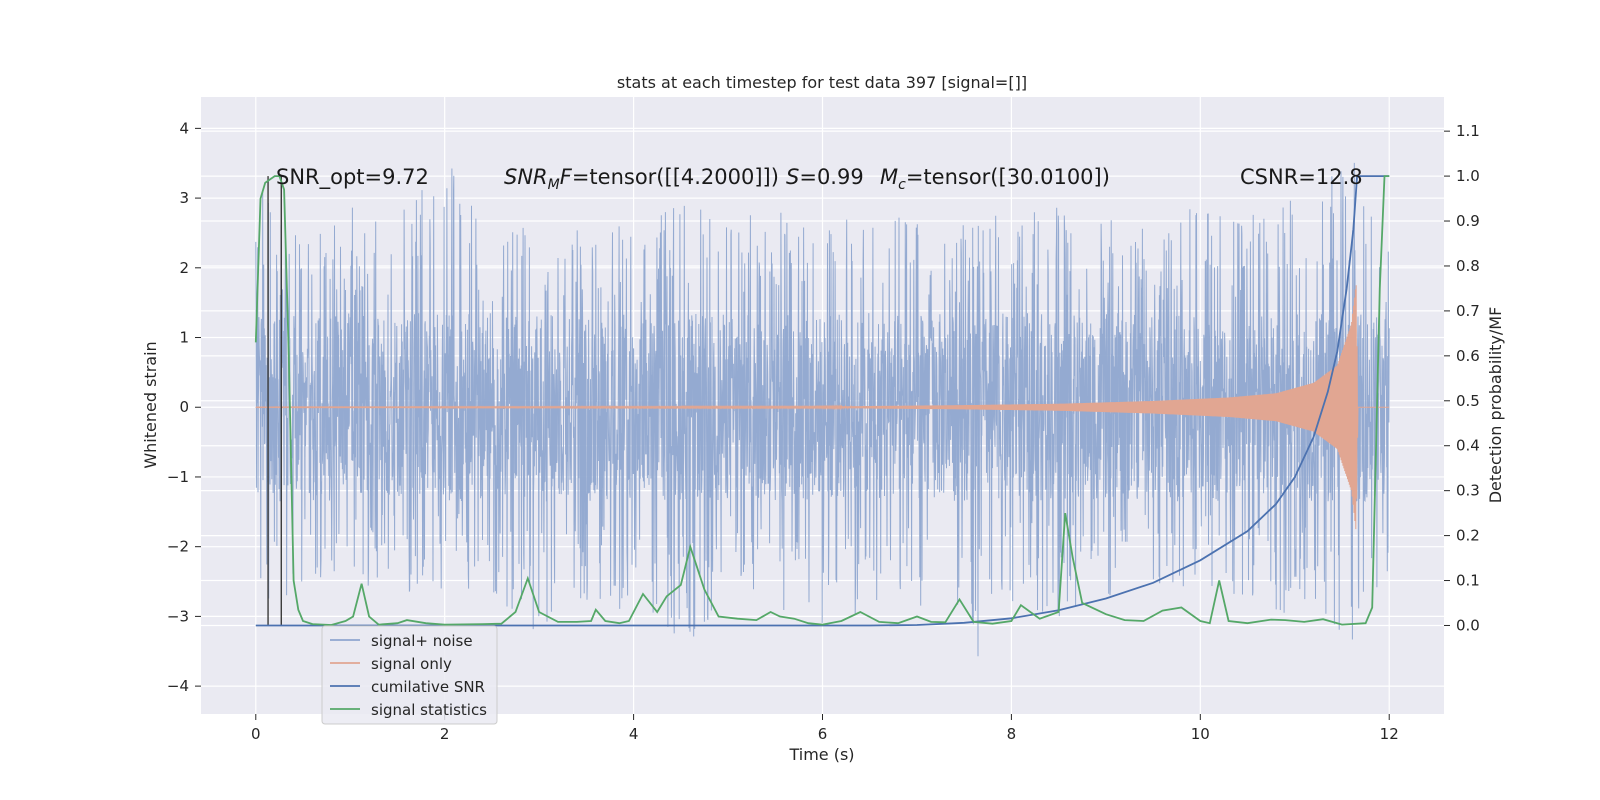 The height and width of the screenshot is (800, 1600). What do you see at coordinates (178, 547) in the screenshot?
I see `y-tick-label-left: −2` at bounding box center [178, 547].